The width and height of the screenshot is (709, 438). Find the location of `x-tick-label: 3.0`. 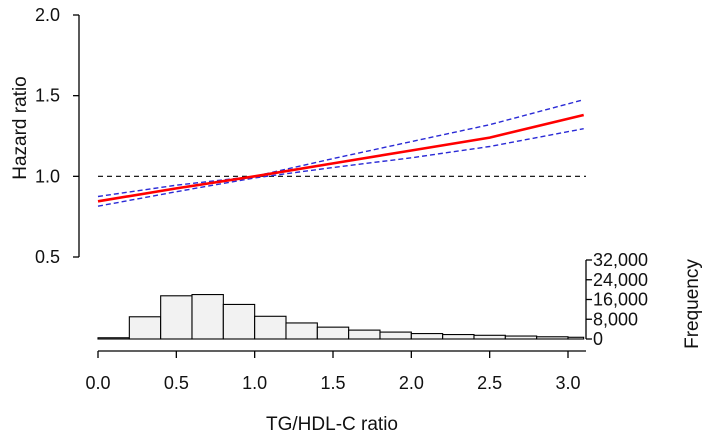

x-tick-label: 3.0 is located at coordinates (567, 383).